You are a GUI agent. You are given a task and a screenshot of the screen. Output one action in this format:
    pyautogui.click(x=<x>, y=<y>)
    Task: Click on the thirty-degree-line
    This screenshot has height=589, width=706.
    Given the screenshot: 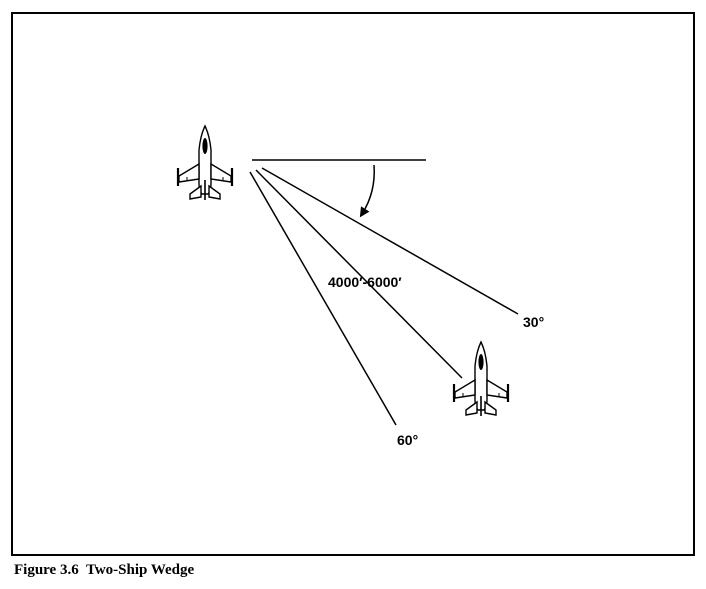 What is the action you would take?
    pyautogui.click(x=390, y=241)
    